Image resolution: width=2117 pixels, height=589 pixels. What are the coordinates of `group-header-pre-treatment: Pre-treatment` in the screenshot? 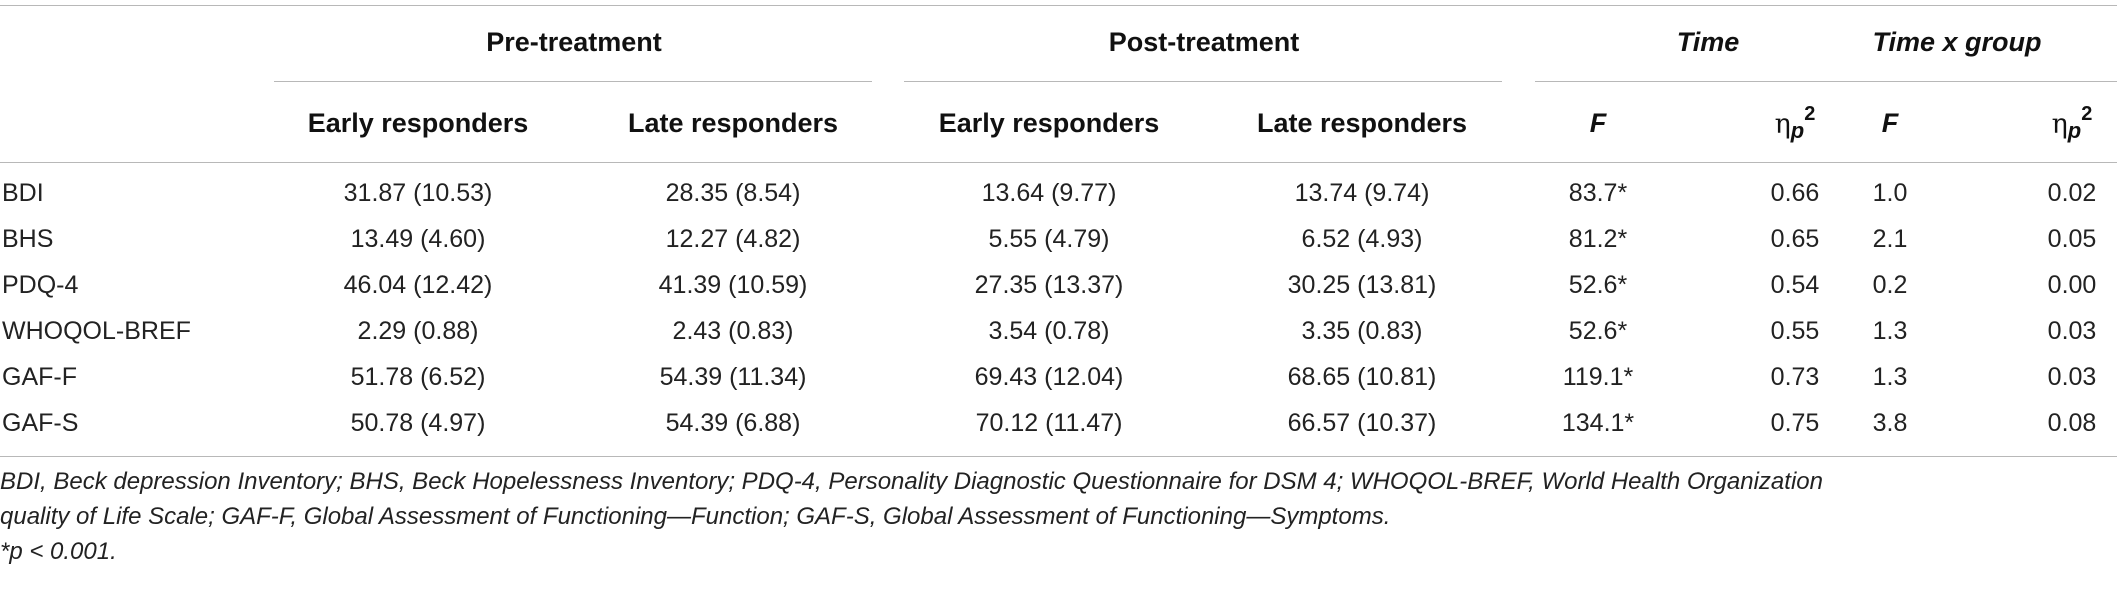 It's located at (574, 42).